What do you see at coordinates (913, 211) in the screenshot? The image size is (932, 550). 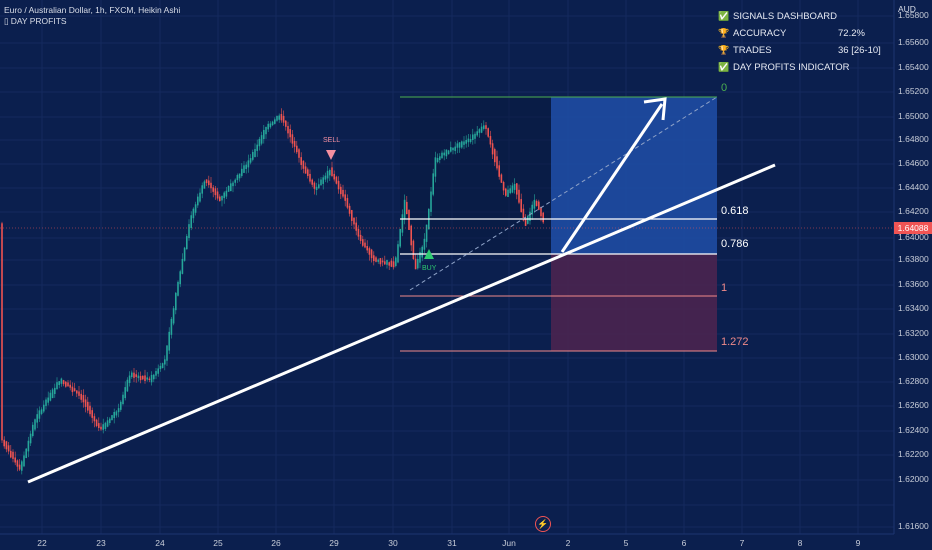 I see `price-tick: 1.64200` at bounding box center [913, 211].